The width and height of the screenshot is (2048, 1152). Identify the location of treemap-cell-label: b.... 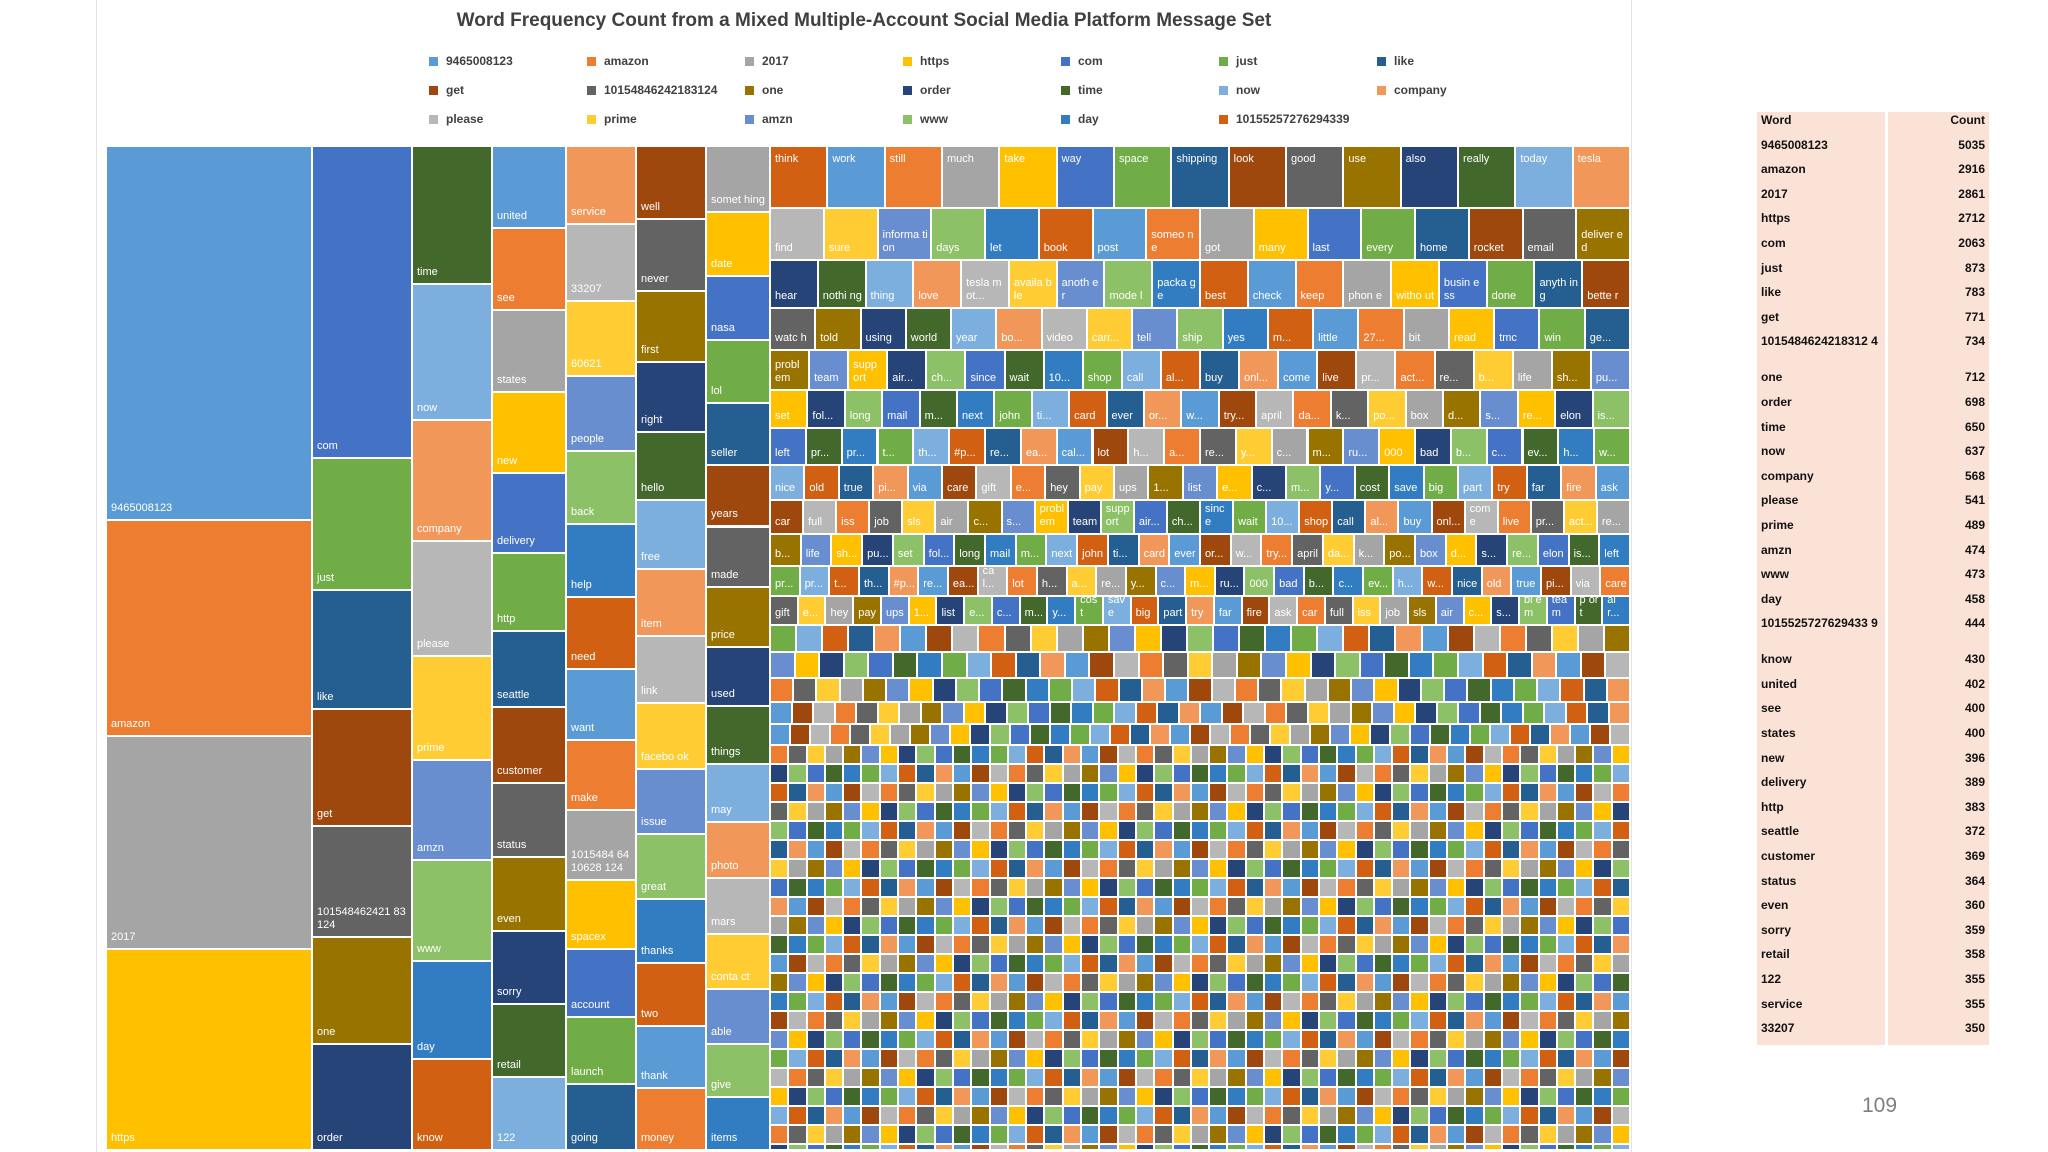
(1463, 453).